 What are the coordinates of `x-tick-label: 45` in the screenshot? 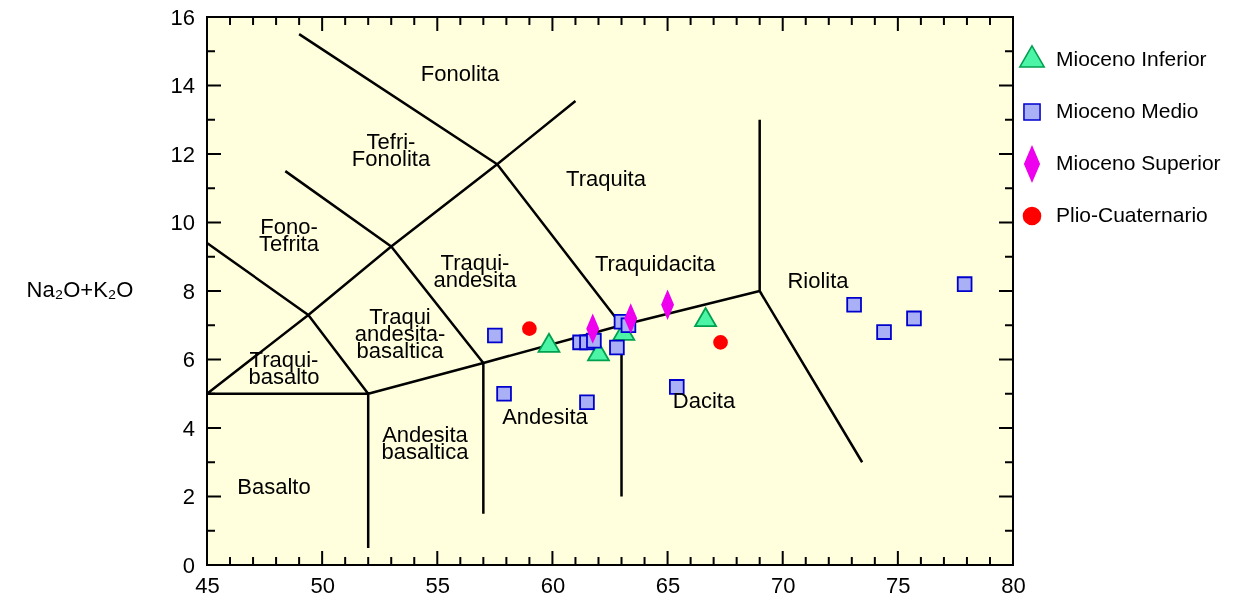 It's located at (207, 585).